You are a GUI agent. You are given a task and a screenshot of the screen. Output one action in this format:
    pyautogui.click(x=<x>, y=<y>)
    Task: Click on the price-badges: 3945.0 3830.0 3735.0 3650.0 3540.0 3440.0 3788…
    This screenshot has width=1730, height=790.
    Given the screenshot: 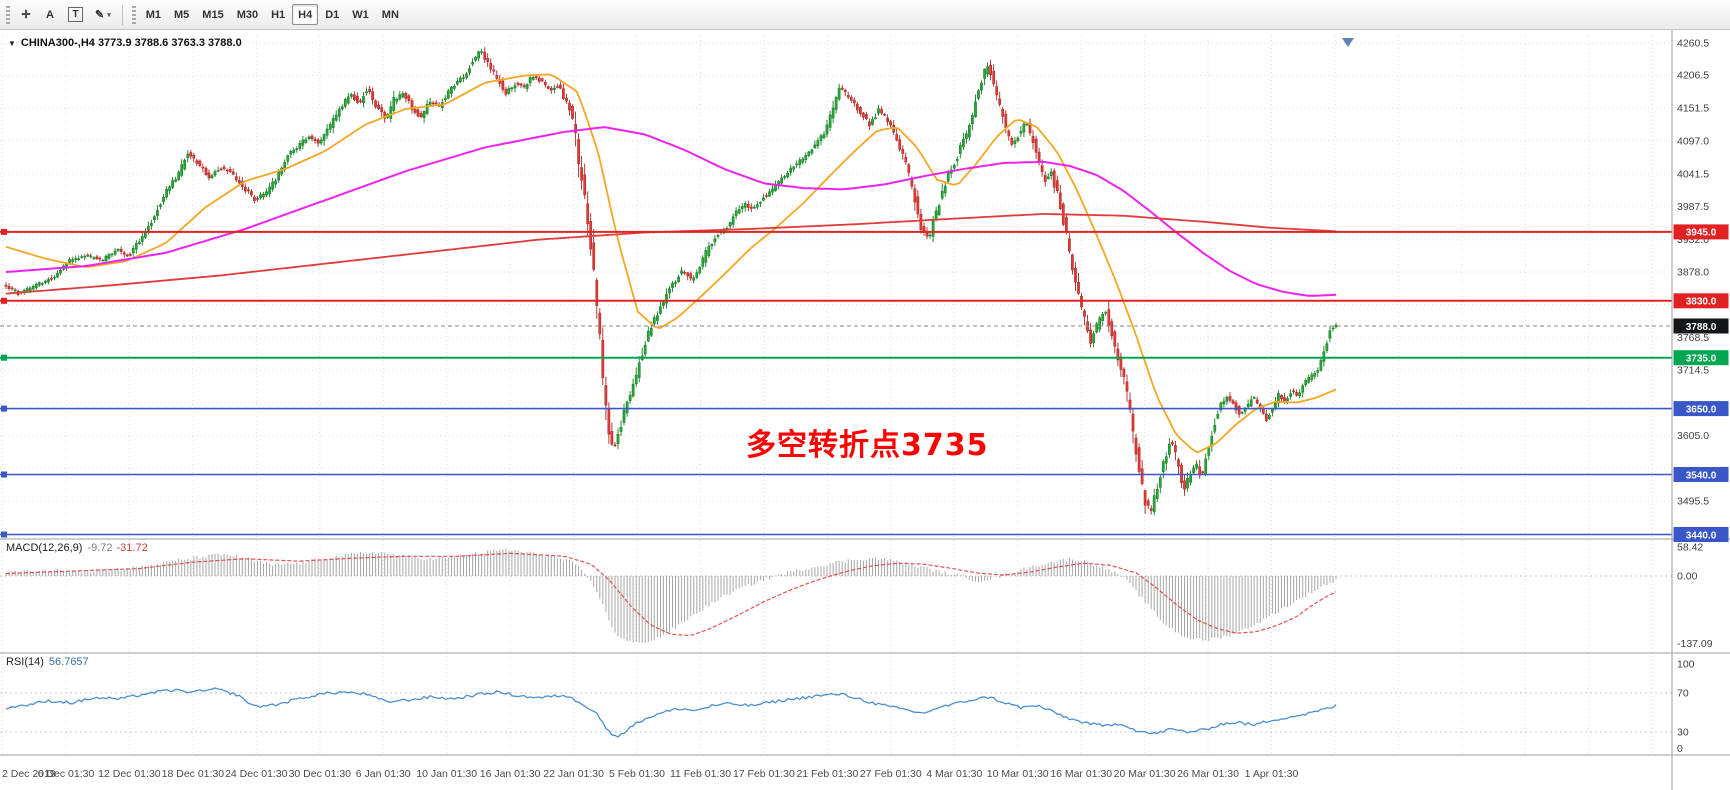 What is the action you would take?
    pyautogui.click(x=1701, y=383)
    